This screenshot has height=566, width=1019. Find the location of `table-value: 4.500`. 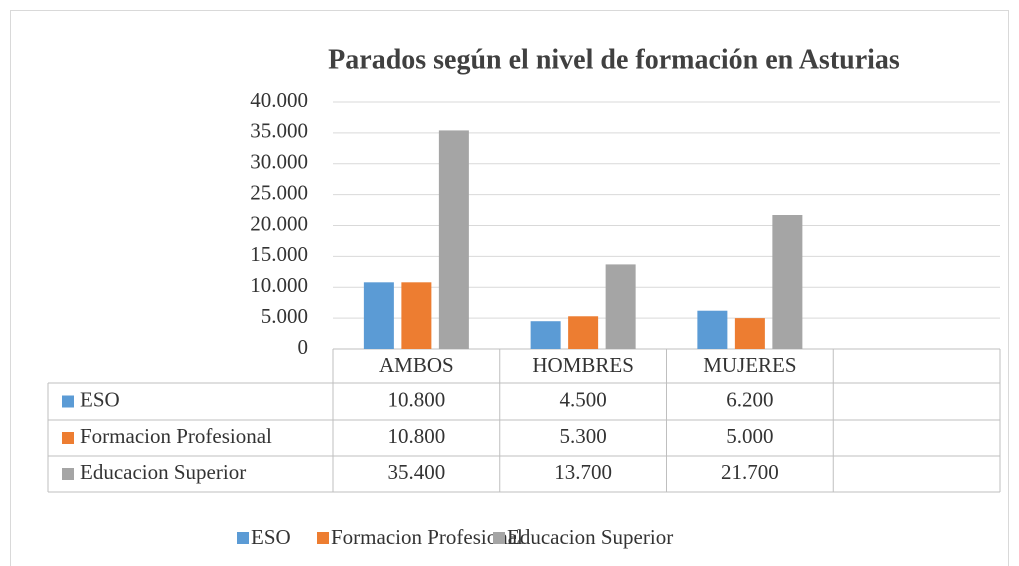

table-value: 4.500 is located at coordinates (583, 399).